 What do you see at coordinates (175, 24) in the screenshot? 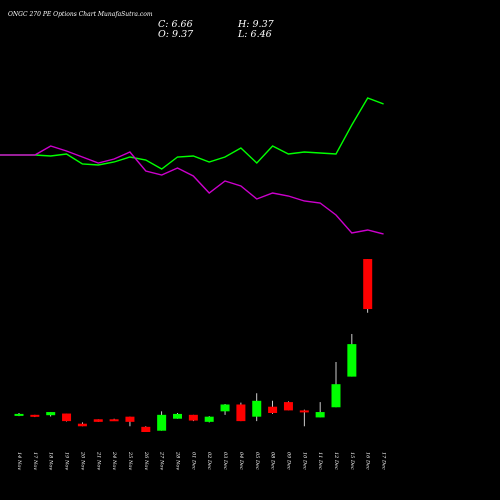
I see `close-readout: C: 6.66` at bounding box center [175, 24].